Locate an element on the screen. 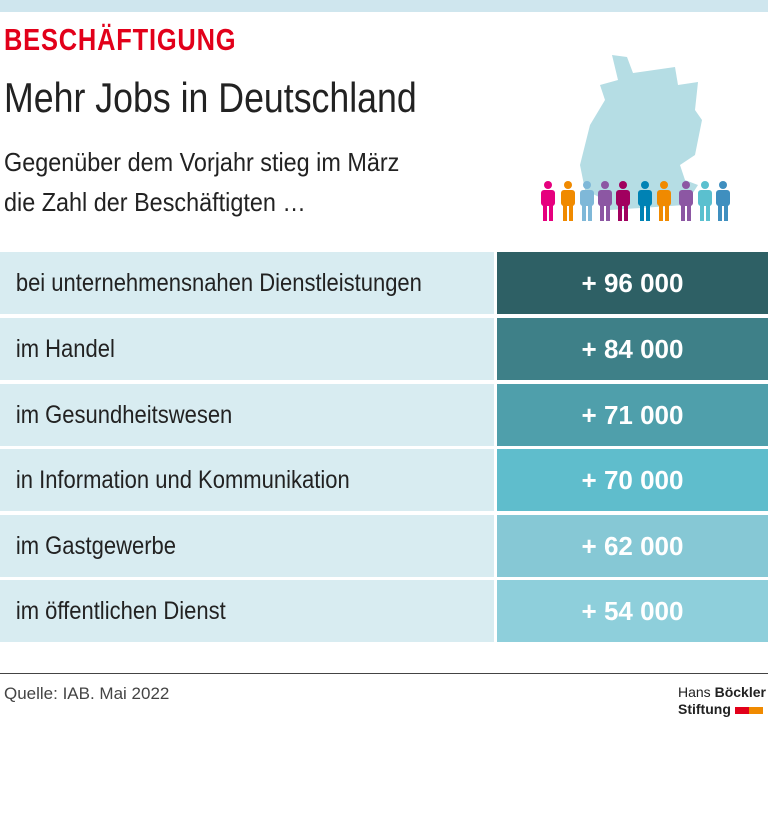  row-label: bei unternehmensnahen Dienstleistungen is located at coordinates (218, 282).